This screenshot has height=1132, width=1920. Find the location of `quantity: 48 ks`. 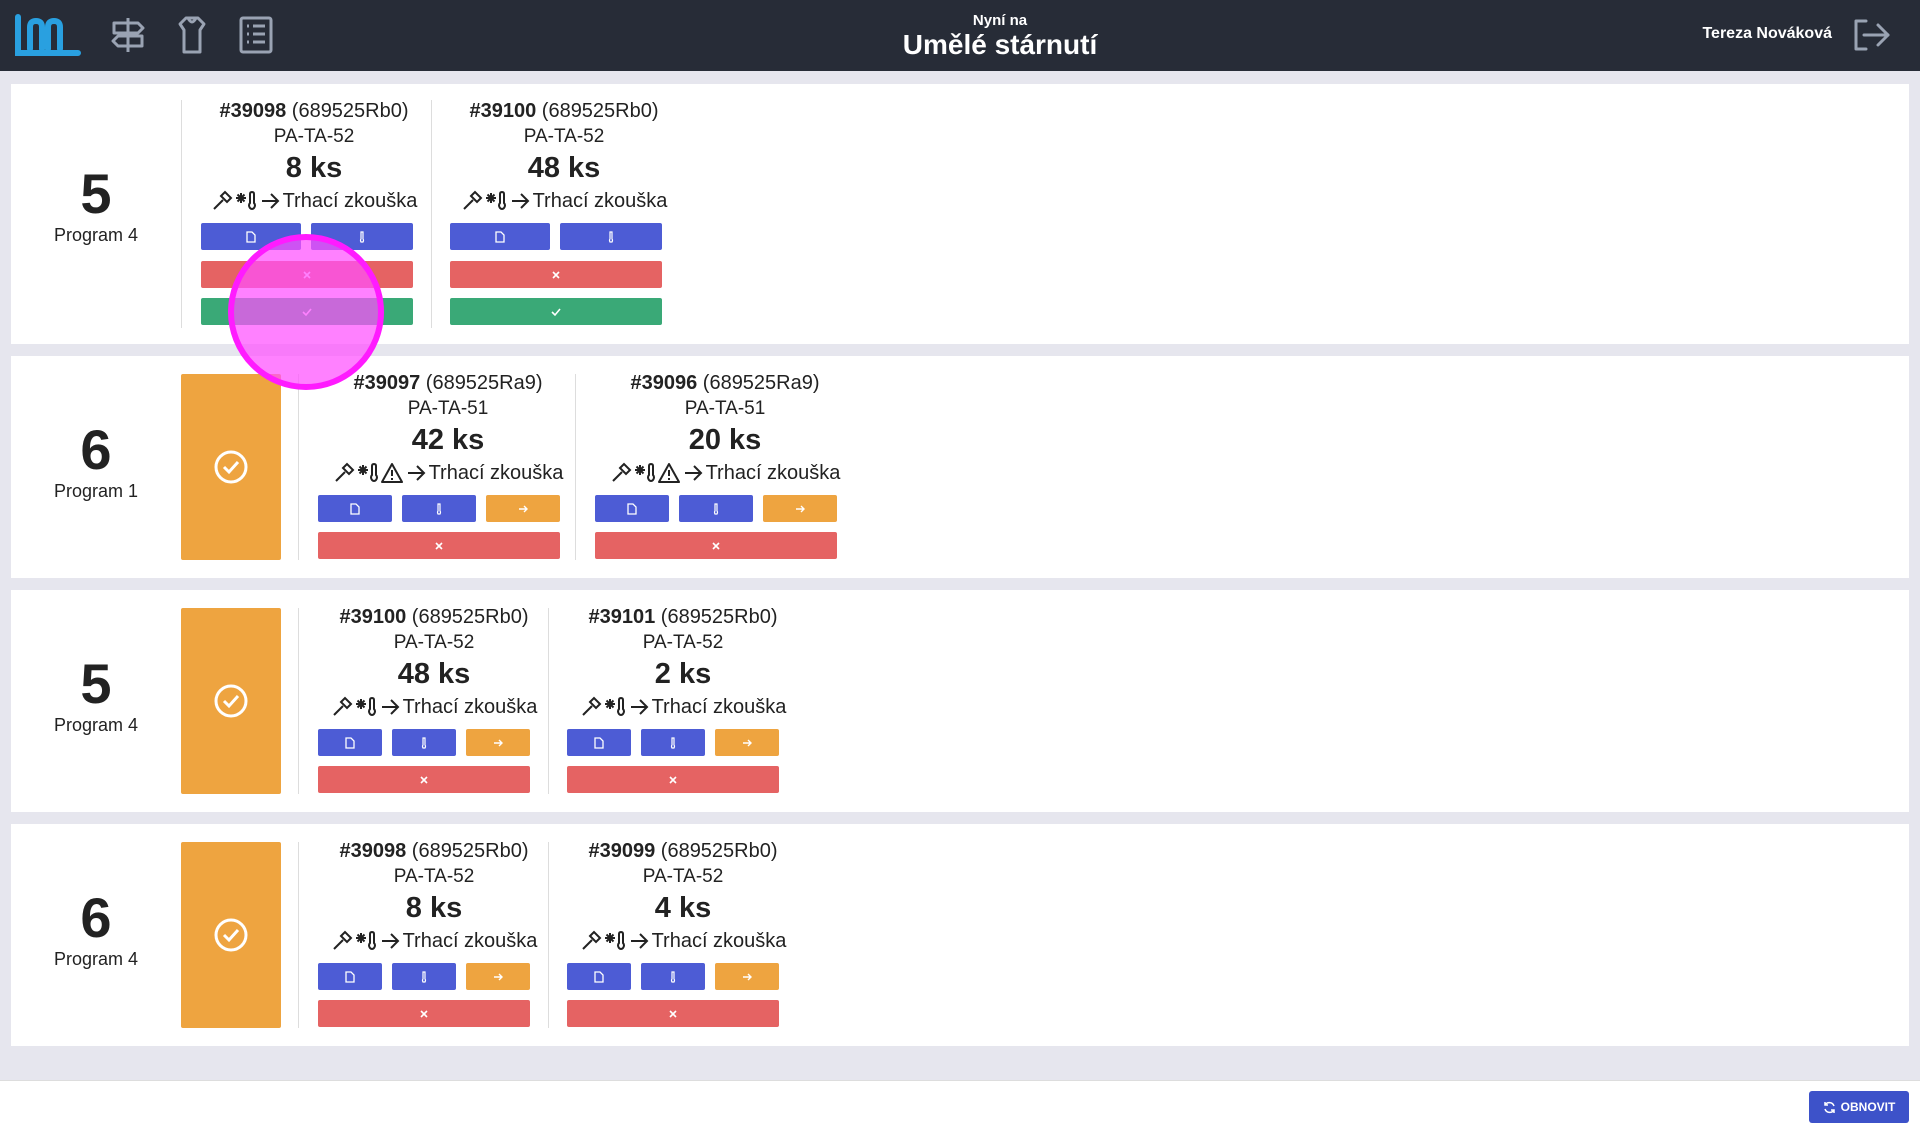

quantity: 48 ks is located at coordinates (434, 674).